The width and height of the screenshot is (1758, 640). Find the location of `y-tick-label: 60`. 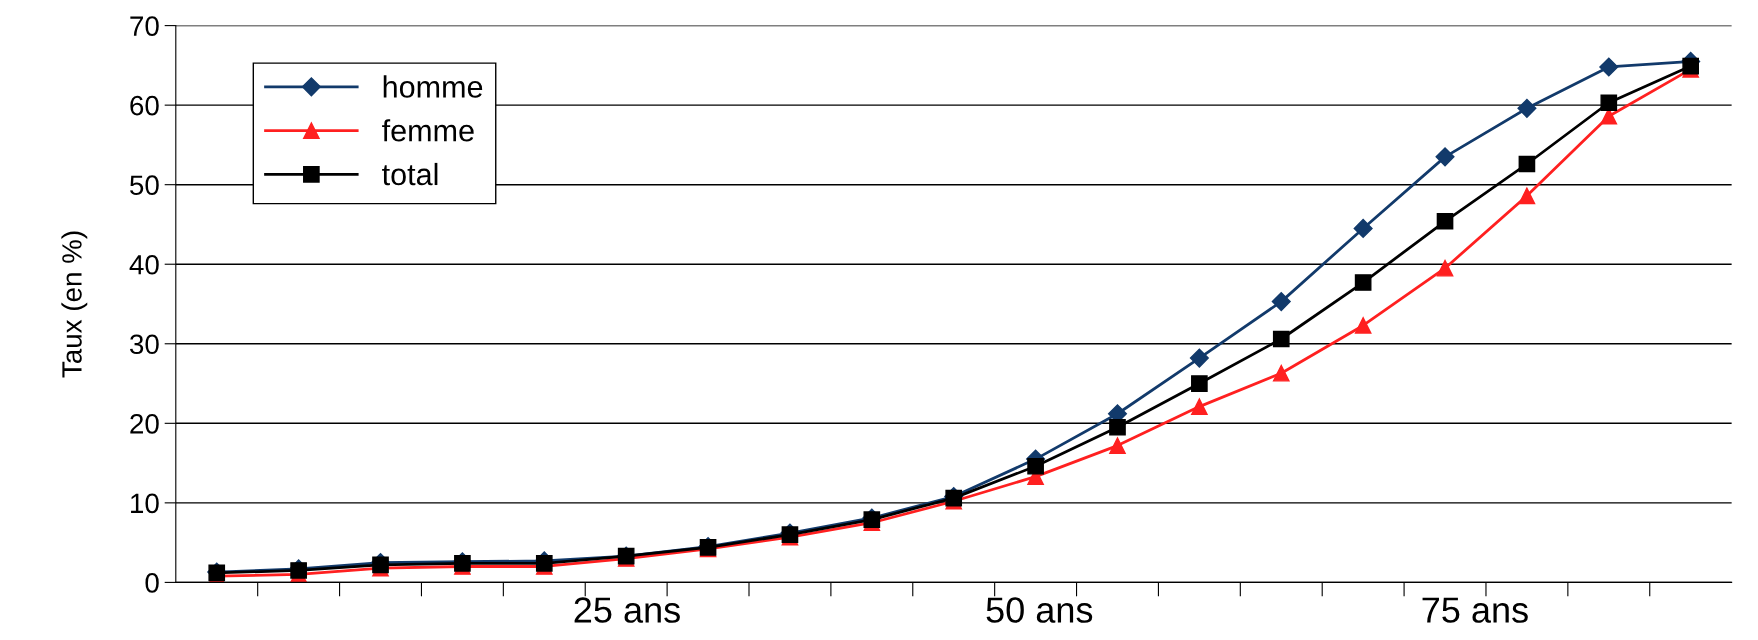

y-tick-label: 60 is located at coordinates (144, 105).